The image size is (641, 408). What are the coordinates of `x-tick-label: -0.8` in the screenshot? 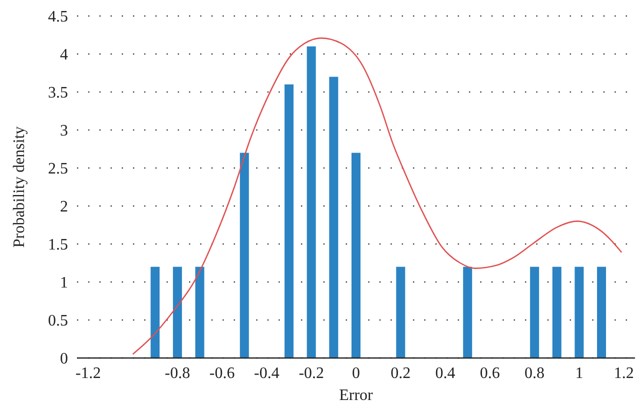 It's located at (177, 373).